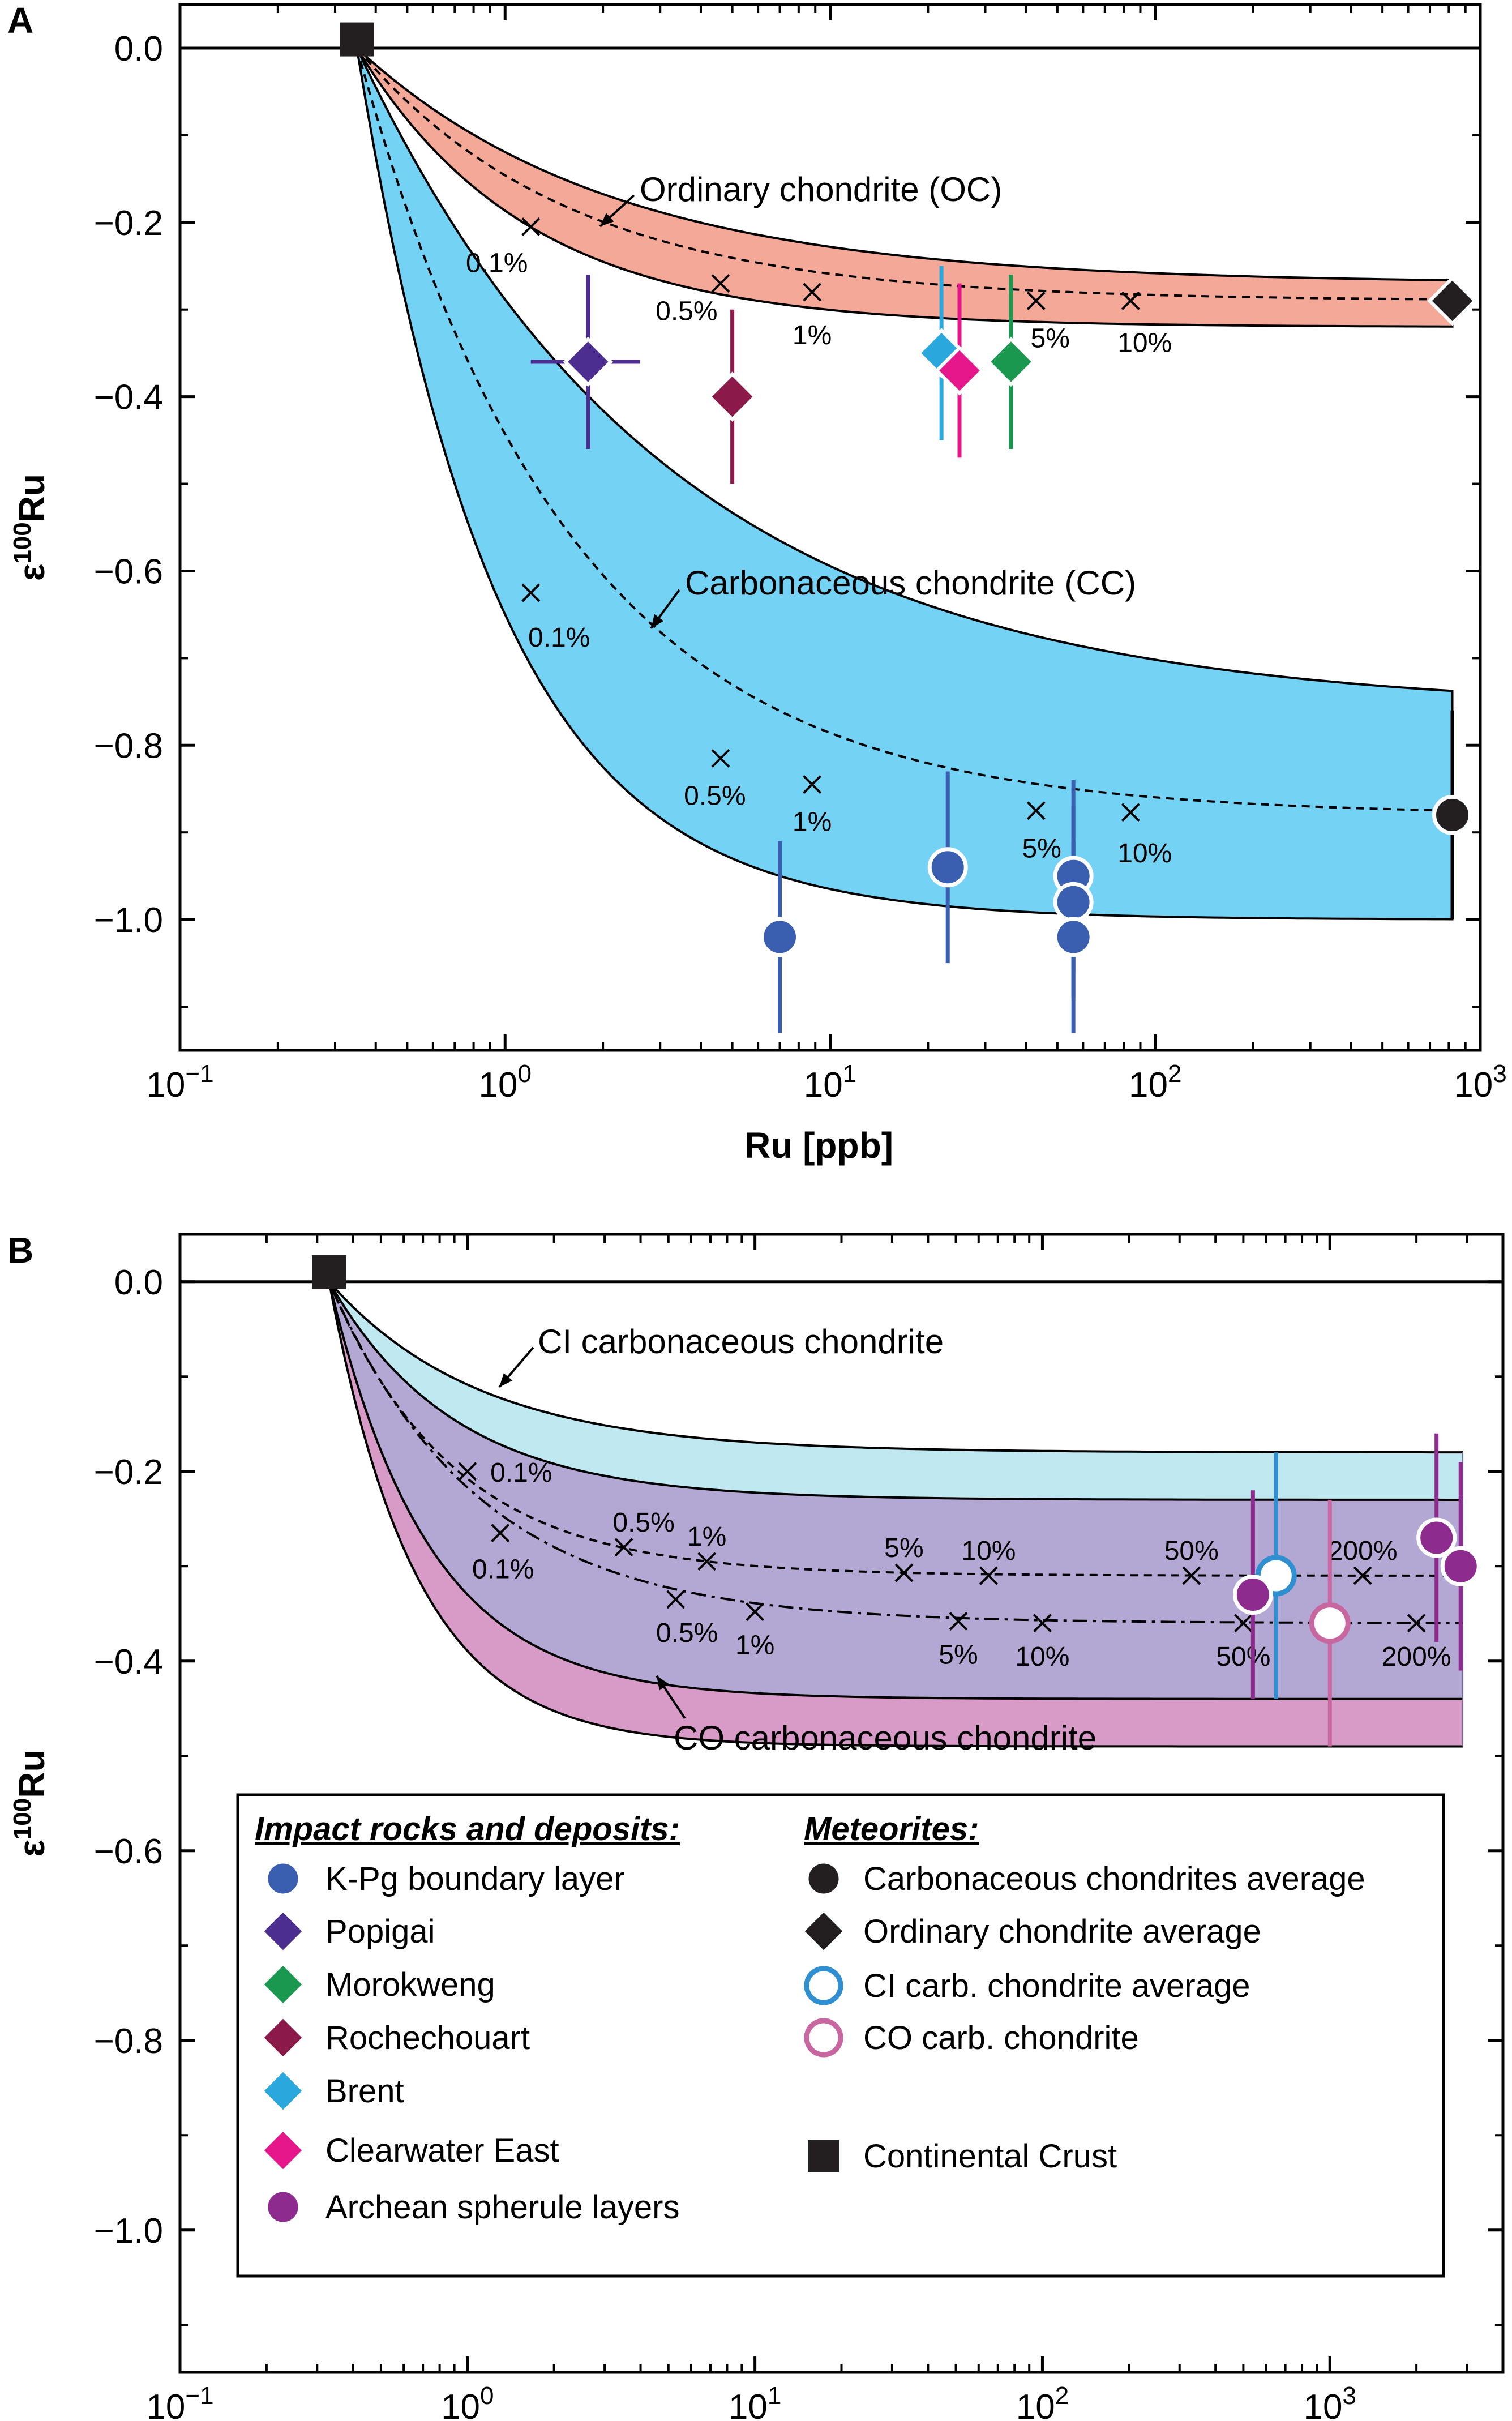 This screenshot has height=2421, width=1512. What do you see at coordinates (1453, 815) in the screenshot?
I see `a-point-carbonaceous-chondrites-average` at bounding box center [1453, 815].